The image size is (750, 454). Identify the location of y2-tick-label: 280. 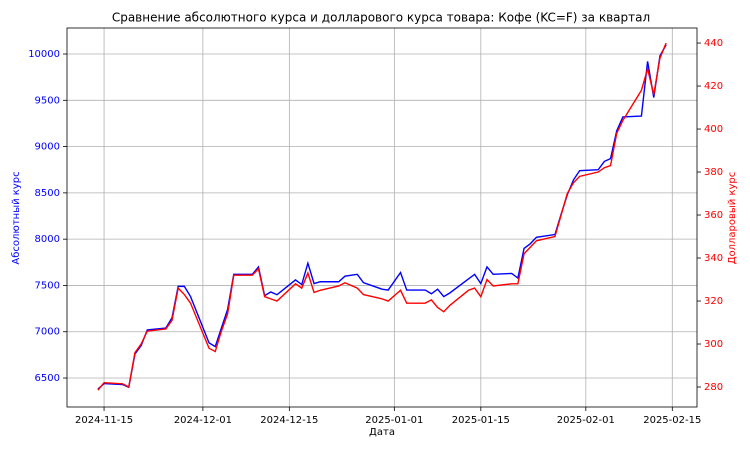
(713, 387).